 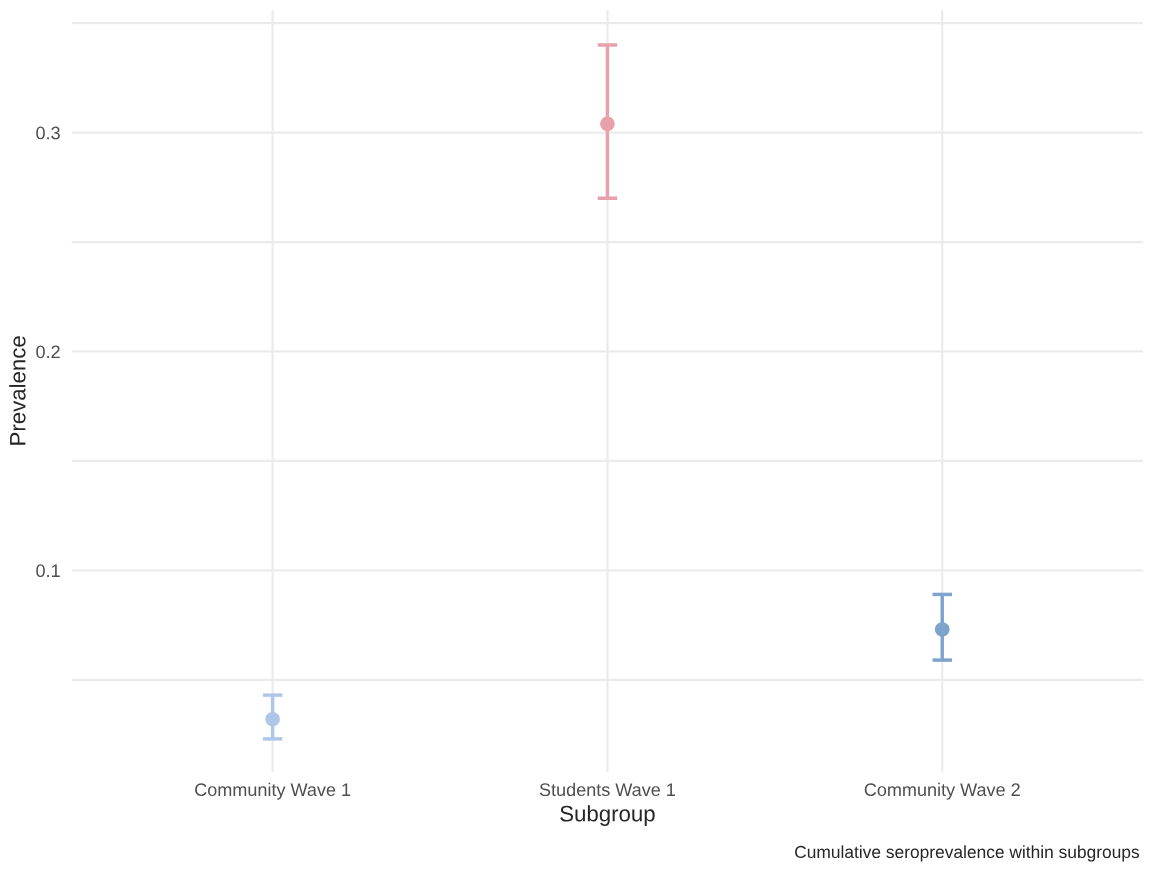 I want to click on y-axis-title: Prevalence, so click(x=17, y=390).